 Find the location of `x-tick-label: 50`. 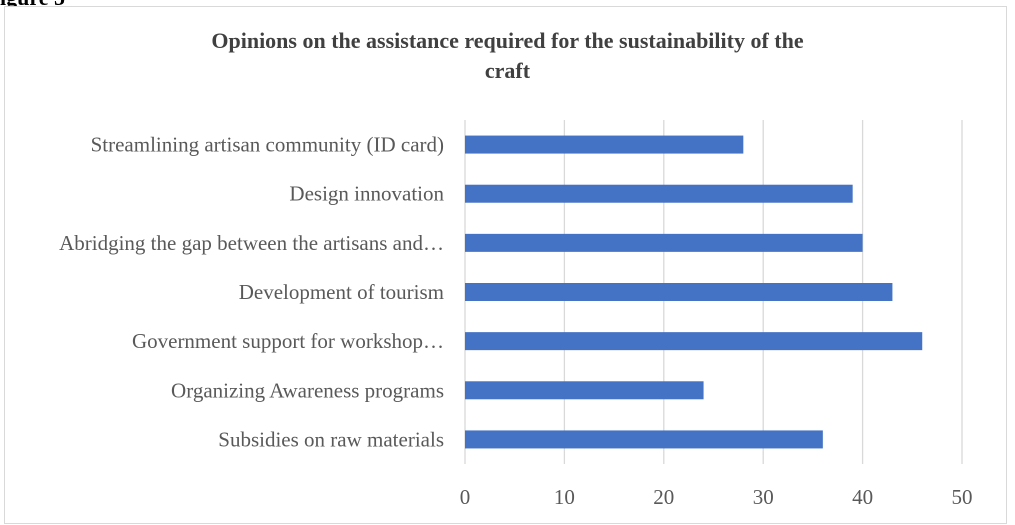

x-tick-label: 50 is located at coordinates (962, 497).